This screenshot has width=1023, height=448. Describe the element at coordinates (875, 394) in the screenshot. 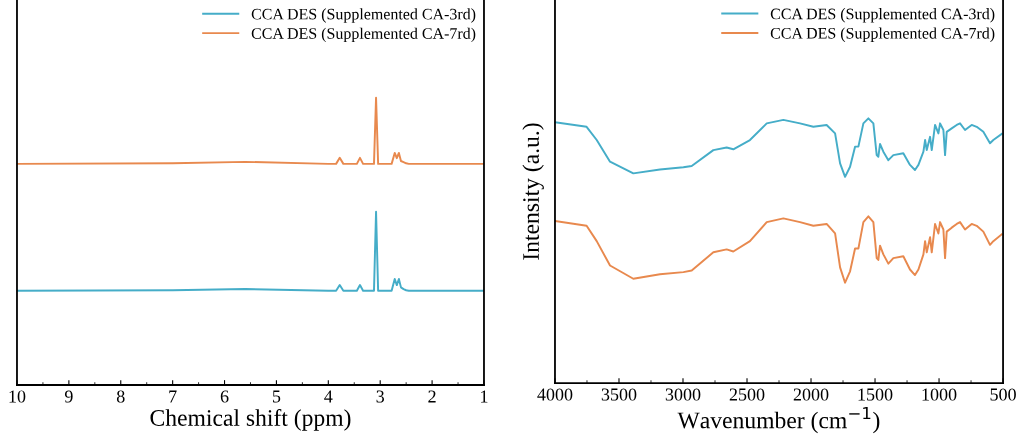

I see `x-tick-label: 1500` at that location.